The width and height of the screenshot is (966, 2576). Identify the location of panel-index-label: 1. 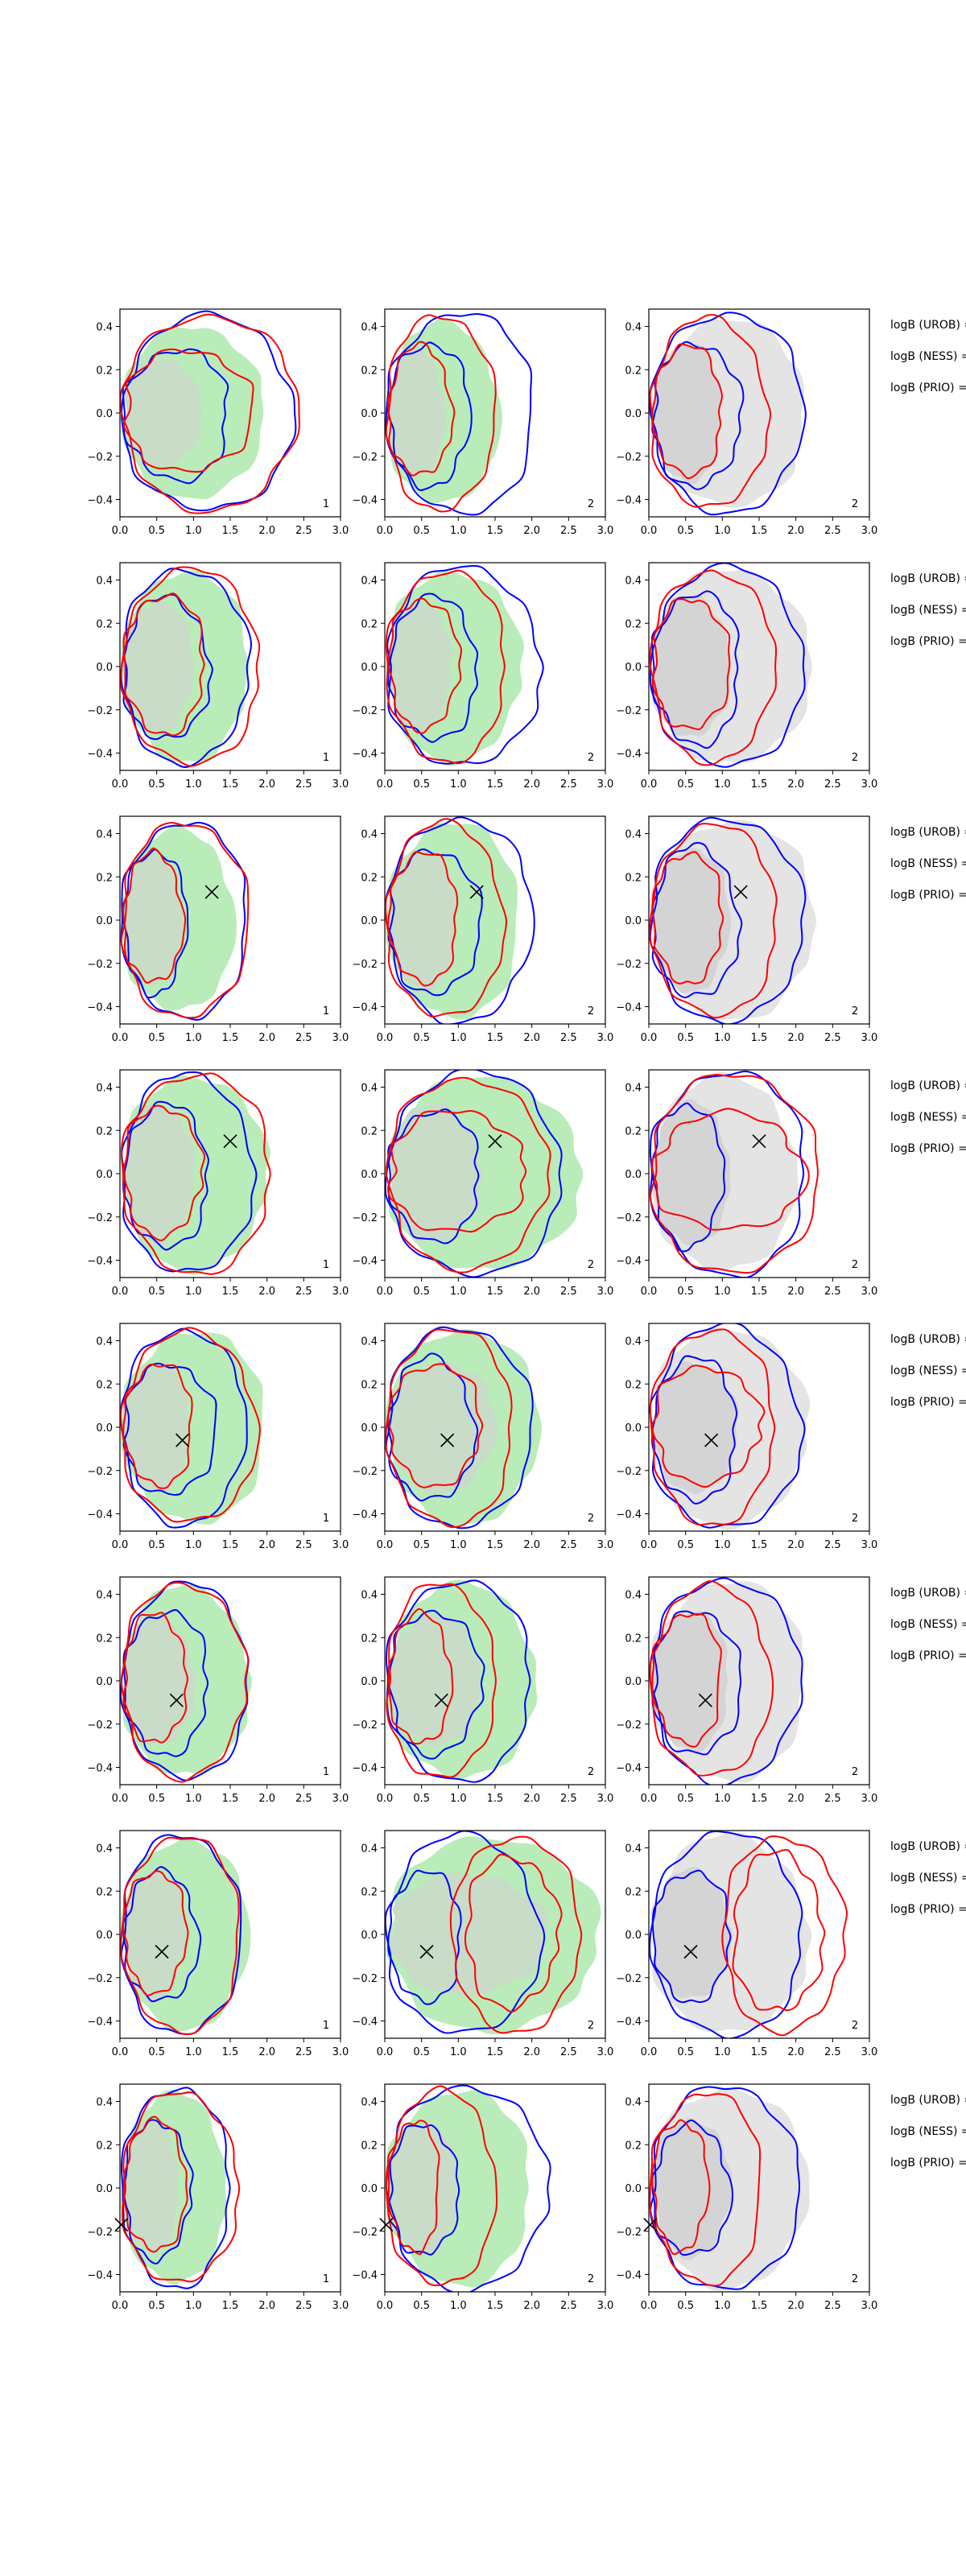
(326, 504).